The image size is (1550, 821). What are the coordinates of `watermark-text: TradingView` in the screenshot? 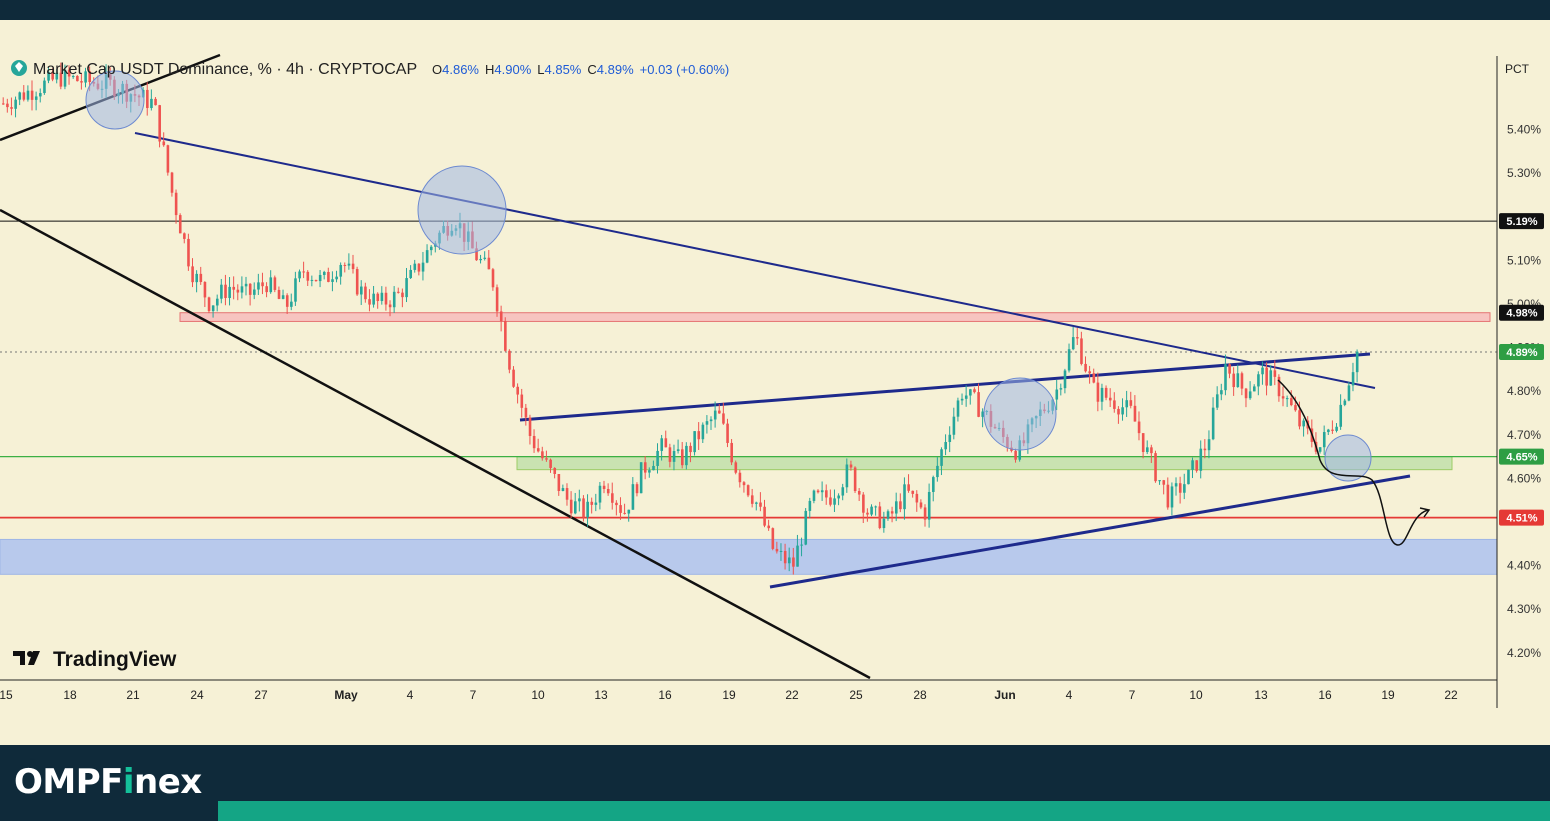 It's located at (115, 659).